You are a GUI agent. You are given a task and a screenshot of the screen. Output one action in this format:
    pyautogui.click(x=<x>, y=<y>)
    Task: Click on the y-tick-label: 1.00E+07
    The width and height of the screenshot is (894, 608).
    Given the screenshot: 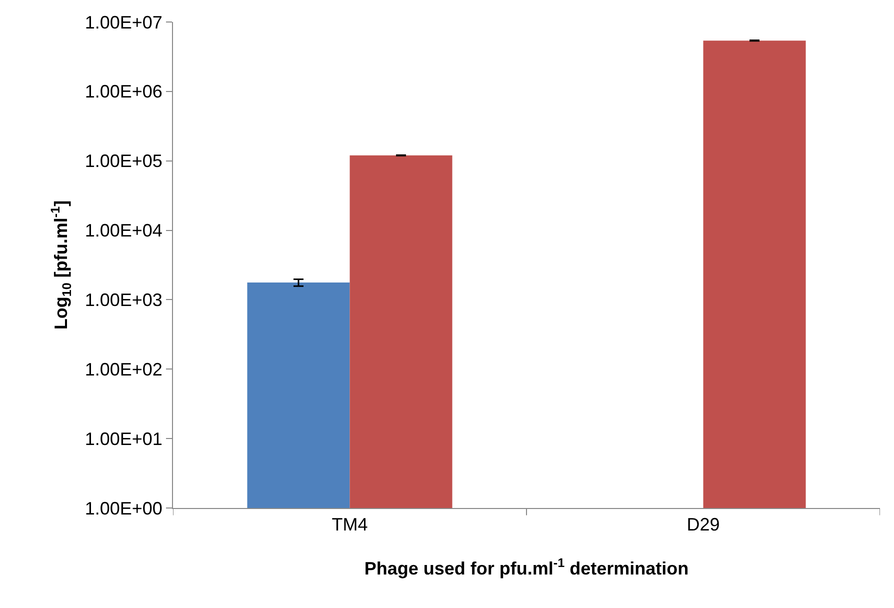 What is the action you would take?
    pyautogui.click(x=123, y=22)
    